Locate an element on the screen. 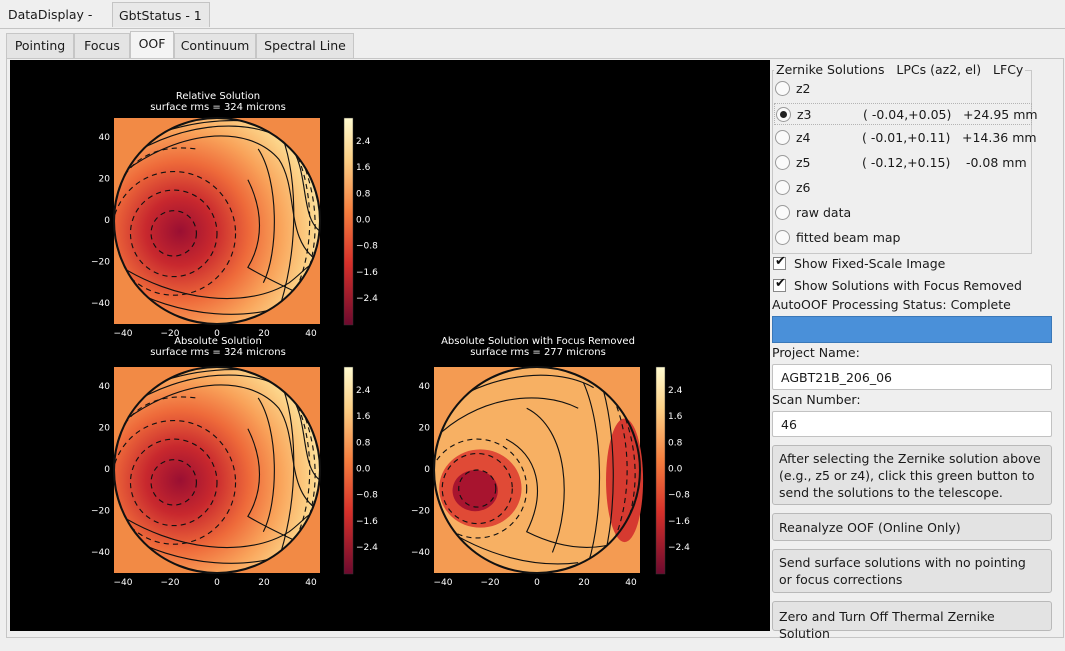 The image size is (1065, 651). focus-removed-subtitle: surface rms = 277 microns is located at coordinates (538, 352).